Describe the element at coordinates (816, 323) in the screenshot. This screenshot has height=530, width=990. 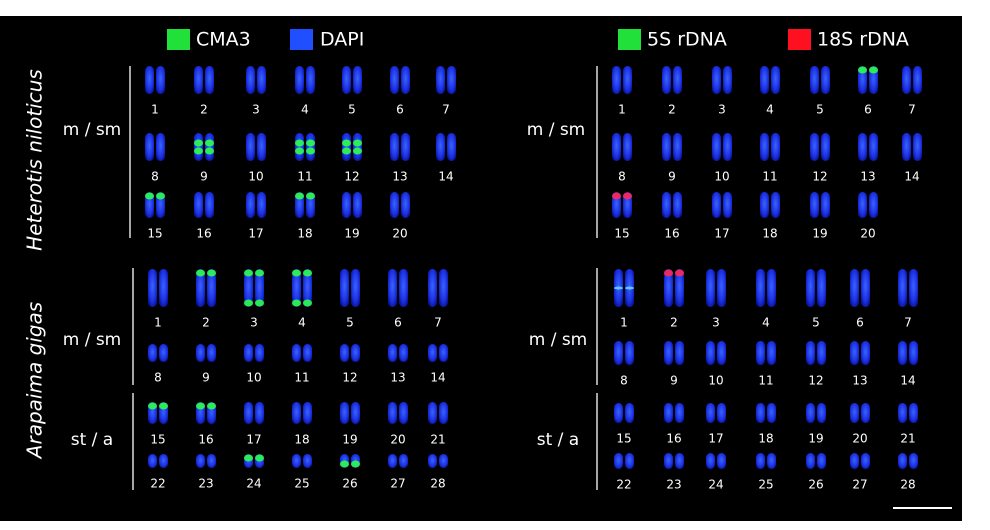
I see `chromosome-number: 5` at that location.